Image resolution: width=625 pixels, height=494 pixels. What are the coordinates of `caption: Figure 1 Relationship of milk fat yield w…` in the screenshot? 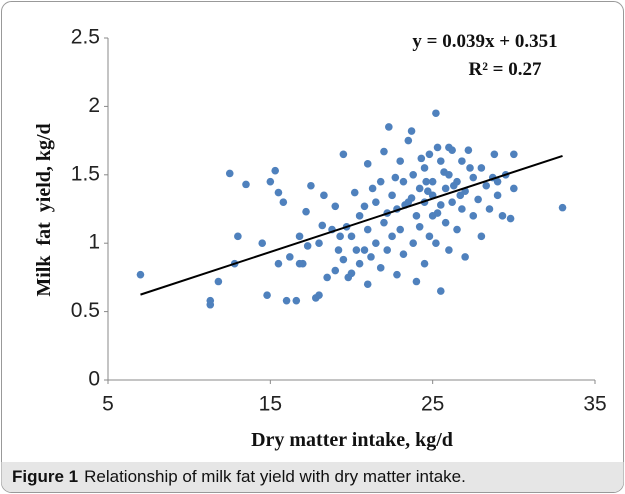 It's located at (239, 476).